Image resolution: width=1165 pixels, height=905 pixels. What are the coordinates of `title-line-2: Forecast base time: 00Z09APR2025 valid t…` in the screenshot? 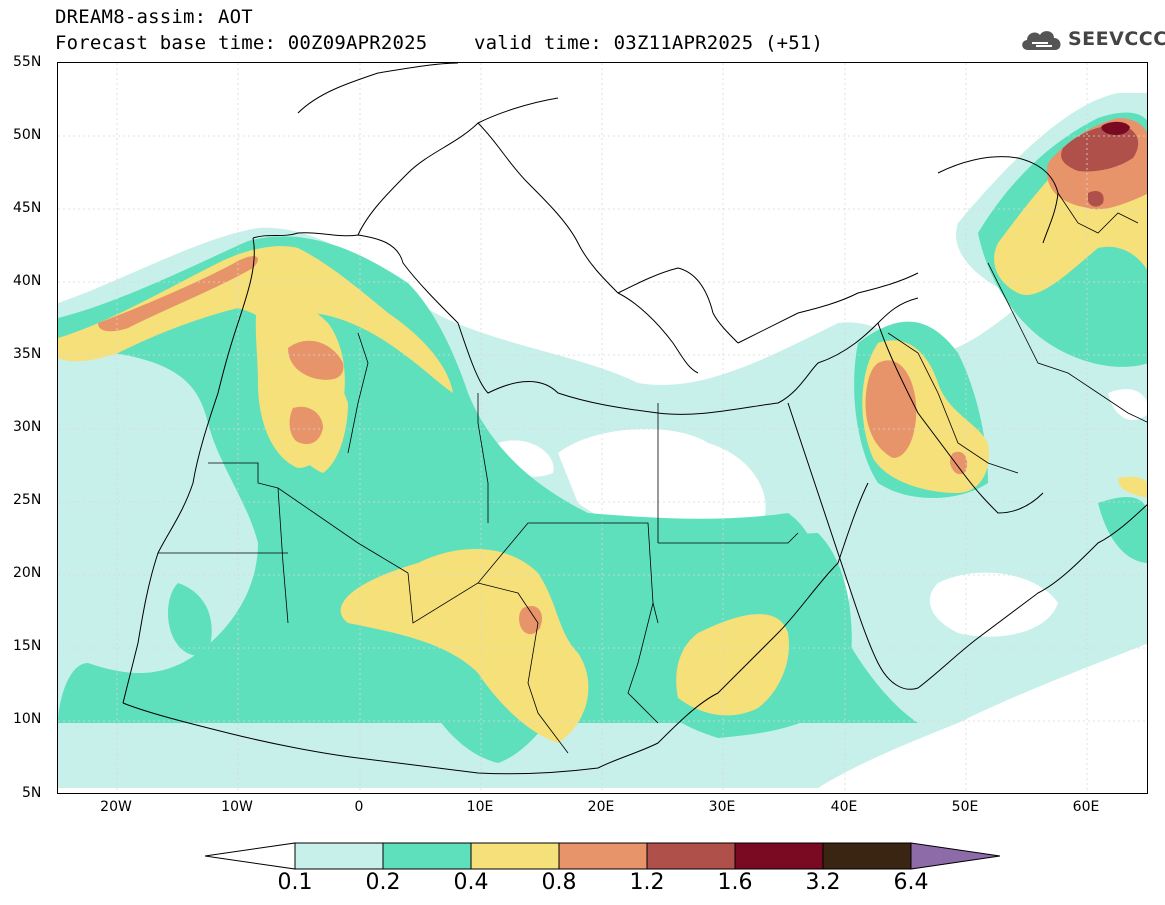 It's located at (439, 43).